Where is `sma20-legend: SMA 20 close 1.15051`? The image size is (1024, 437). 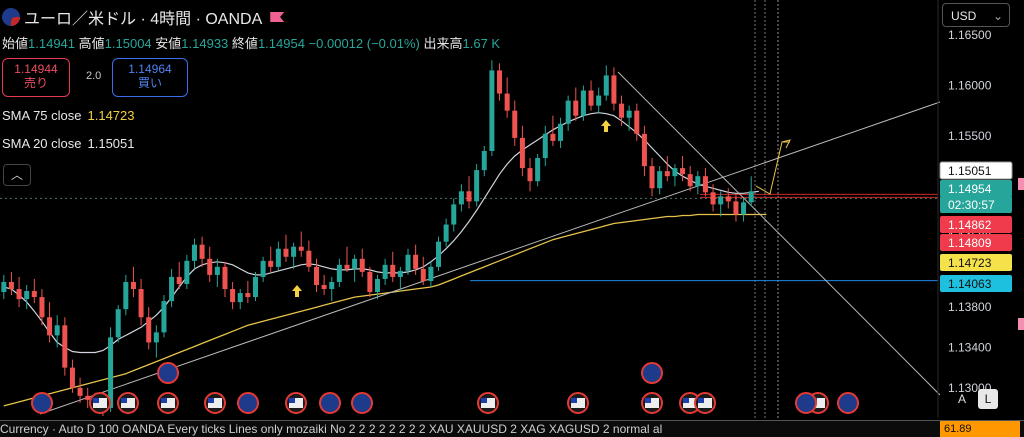 sma20-legend: SMA 20 close 1.15051 is located at coordinates (68, 143).